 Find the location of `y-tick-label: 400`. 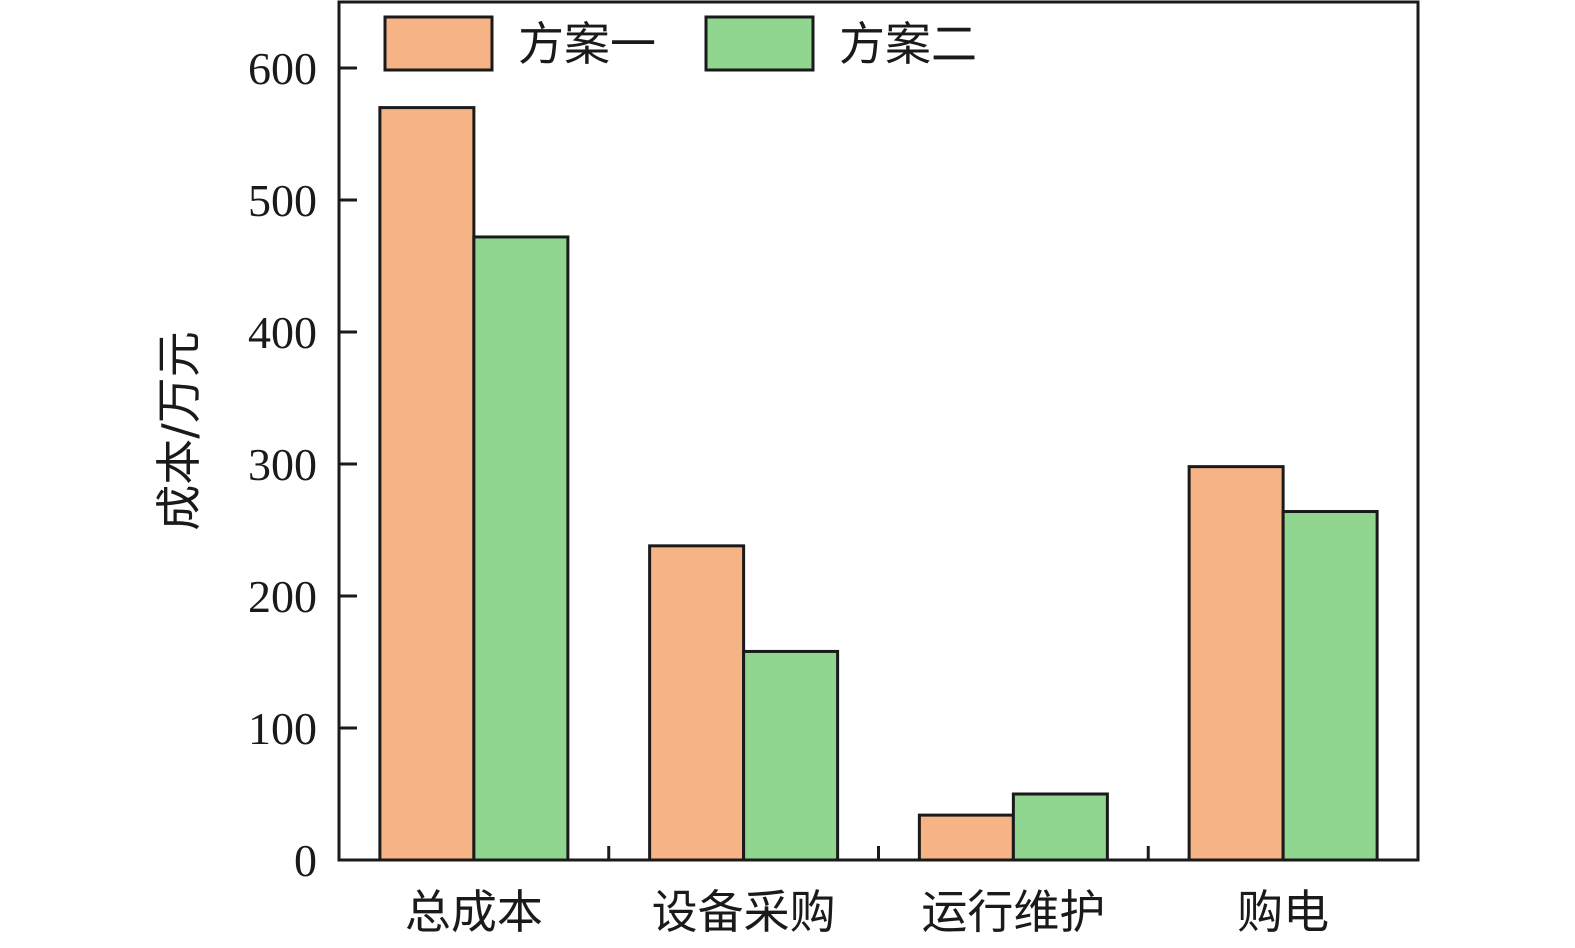

y-tick-label: 400 is located at coordinates (282, 332).